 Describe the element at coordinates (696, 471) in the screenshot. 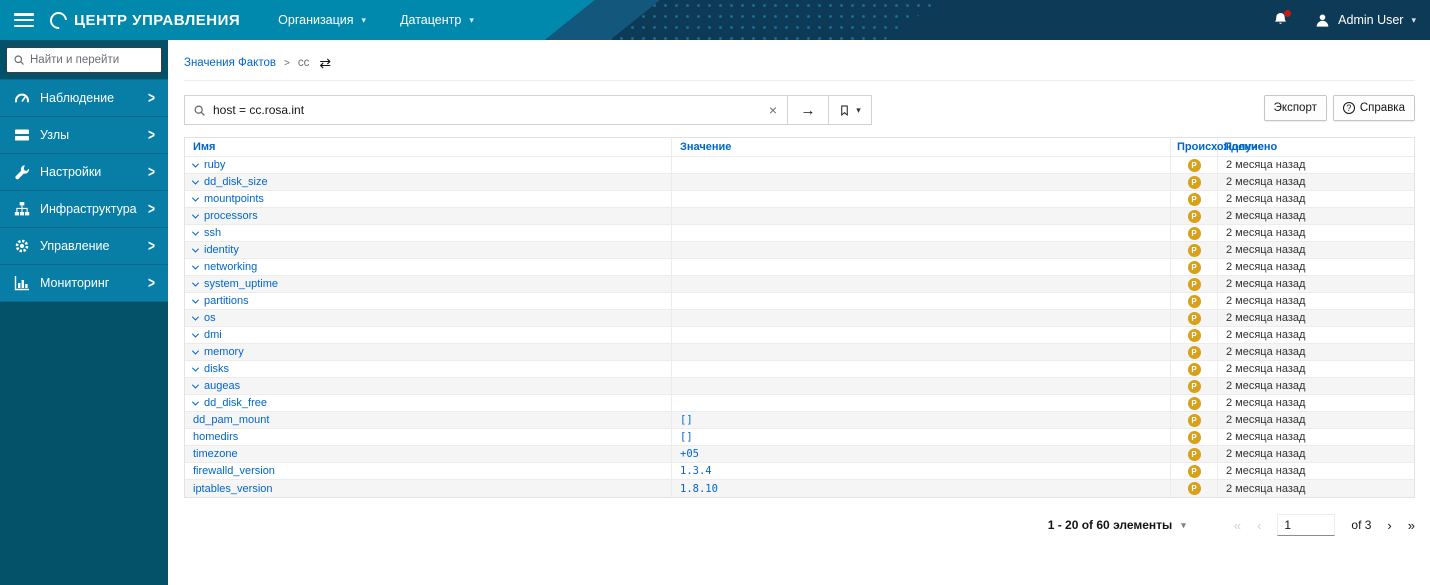

I see `fact-value-link: 1.3.4` at that location.